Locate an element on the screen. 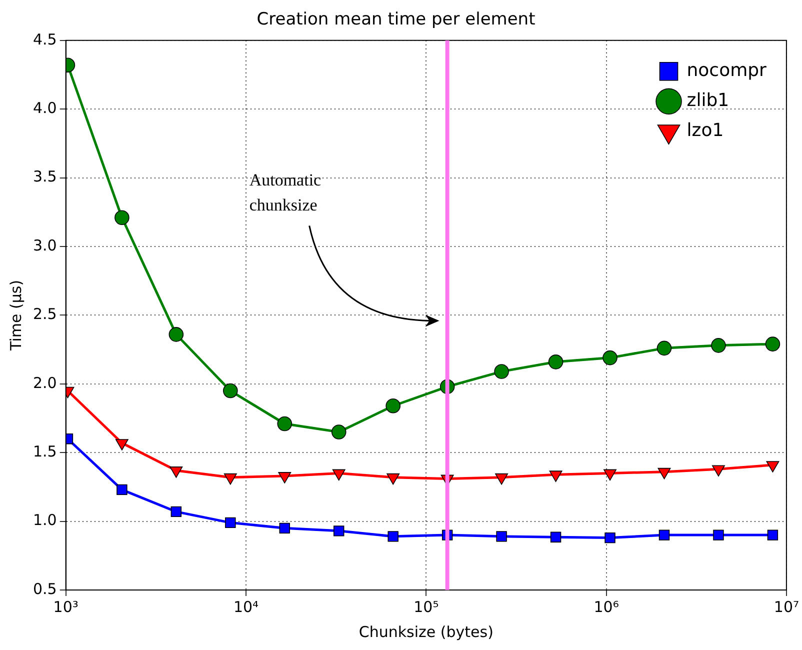 This screenshot has height=650, width=802. y-tick-label: 2.0 is located at coordinates (44, 383).